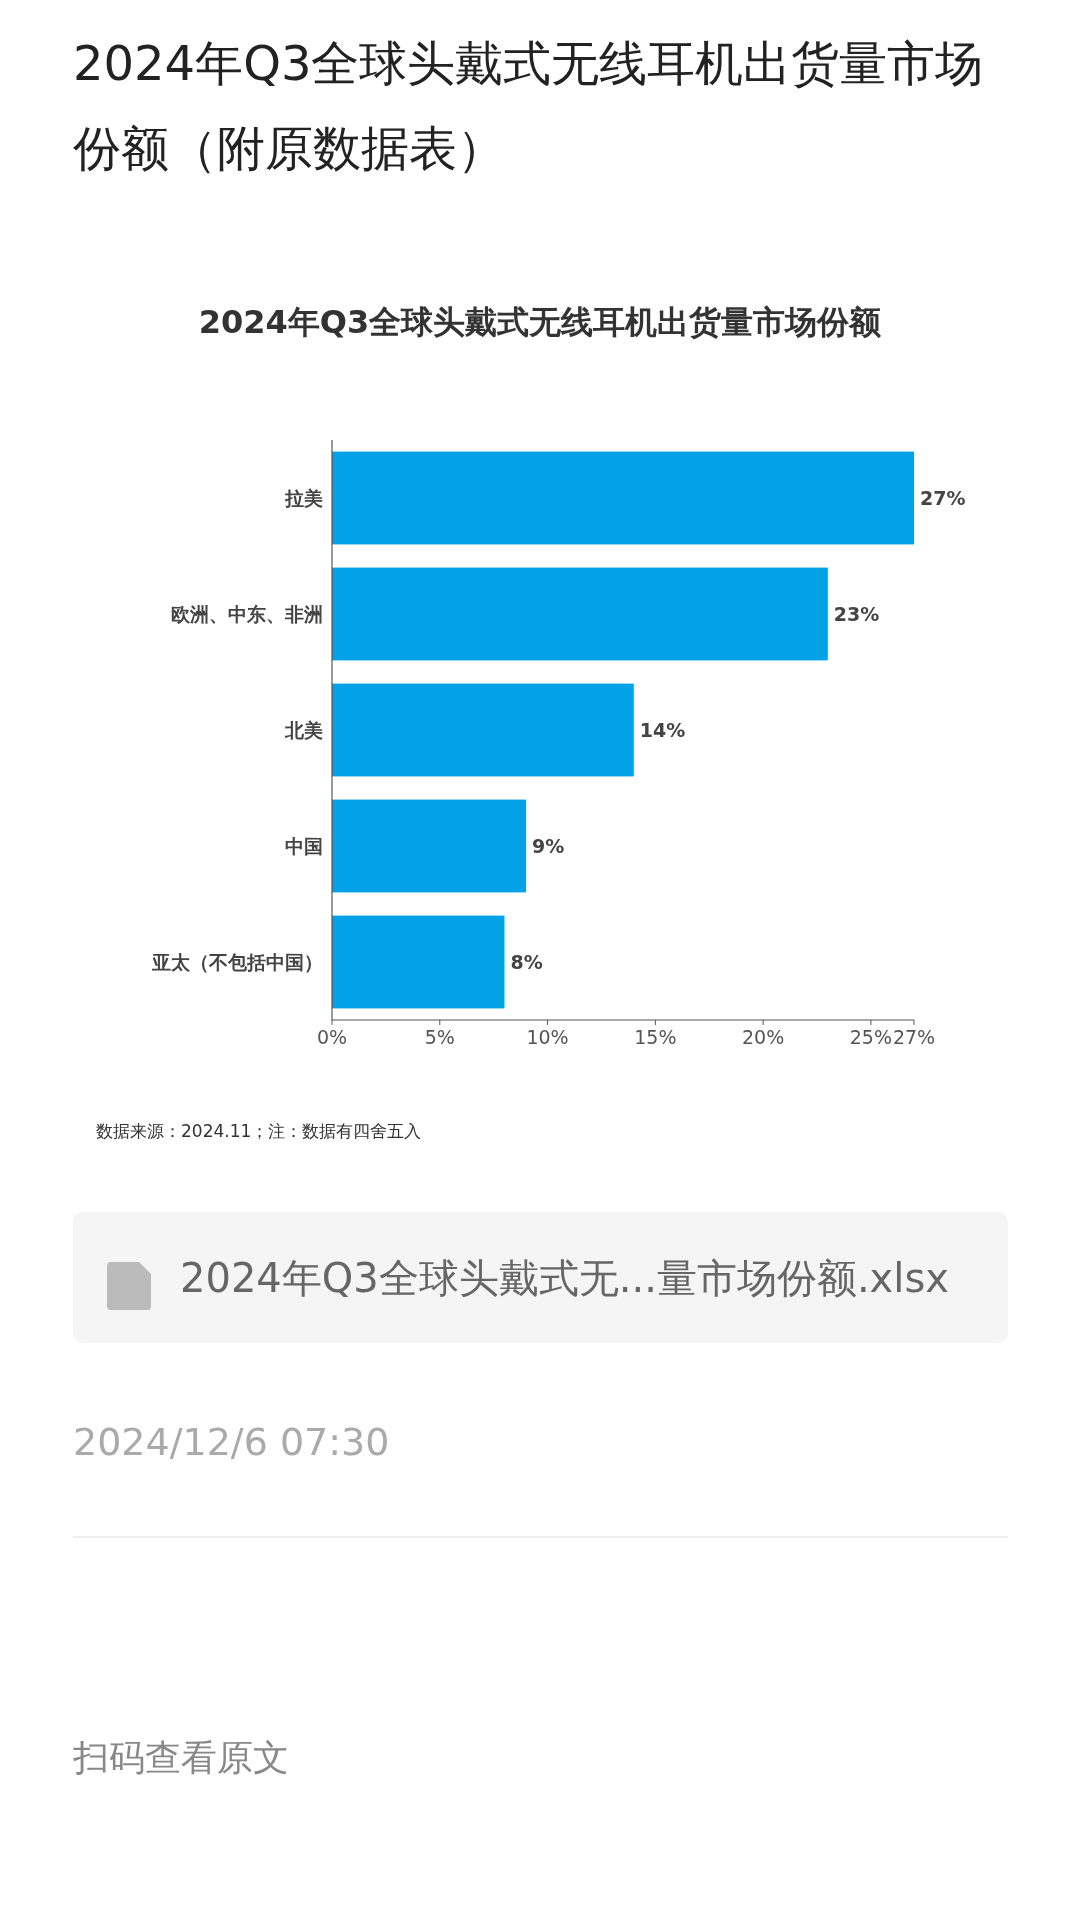  Describe the element at coordinates (547, 1037) in the screenshot. I see `x-tick-label: 10%` at that location.